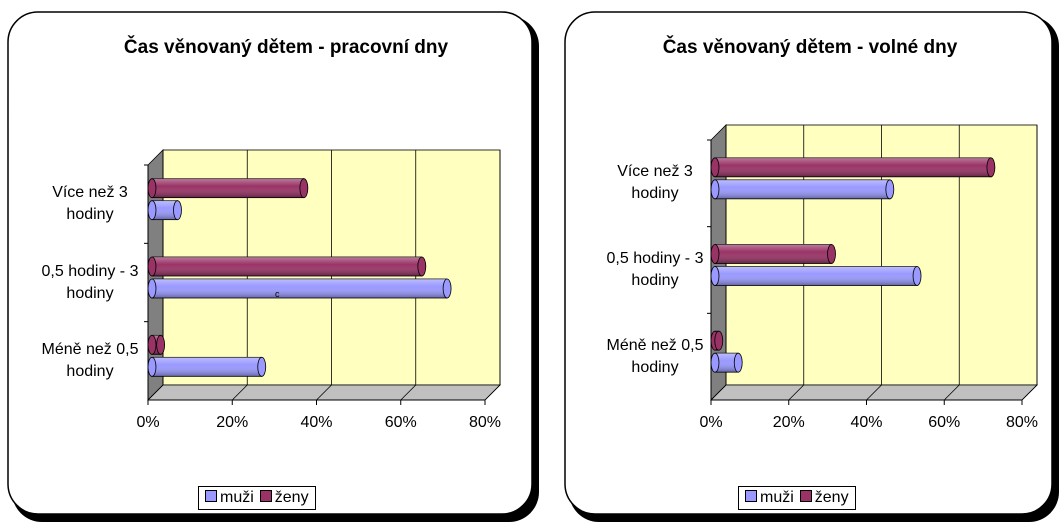 This screenshot has width=1062, height=522. Describe the element at coordinates (286, 47) in the screenshot. I see `chart-title: Čas věnovaný dětem - pracovní dny` at that location.